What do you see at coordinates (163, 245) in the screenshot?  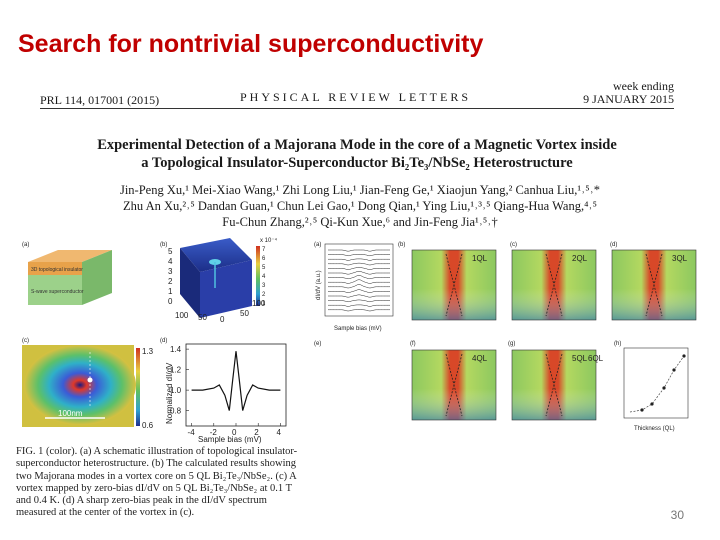 I see `panel-label-b: (b)` at bounding box center [163, 245].